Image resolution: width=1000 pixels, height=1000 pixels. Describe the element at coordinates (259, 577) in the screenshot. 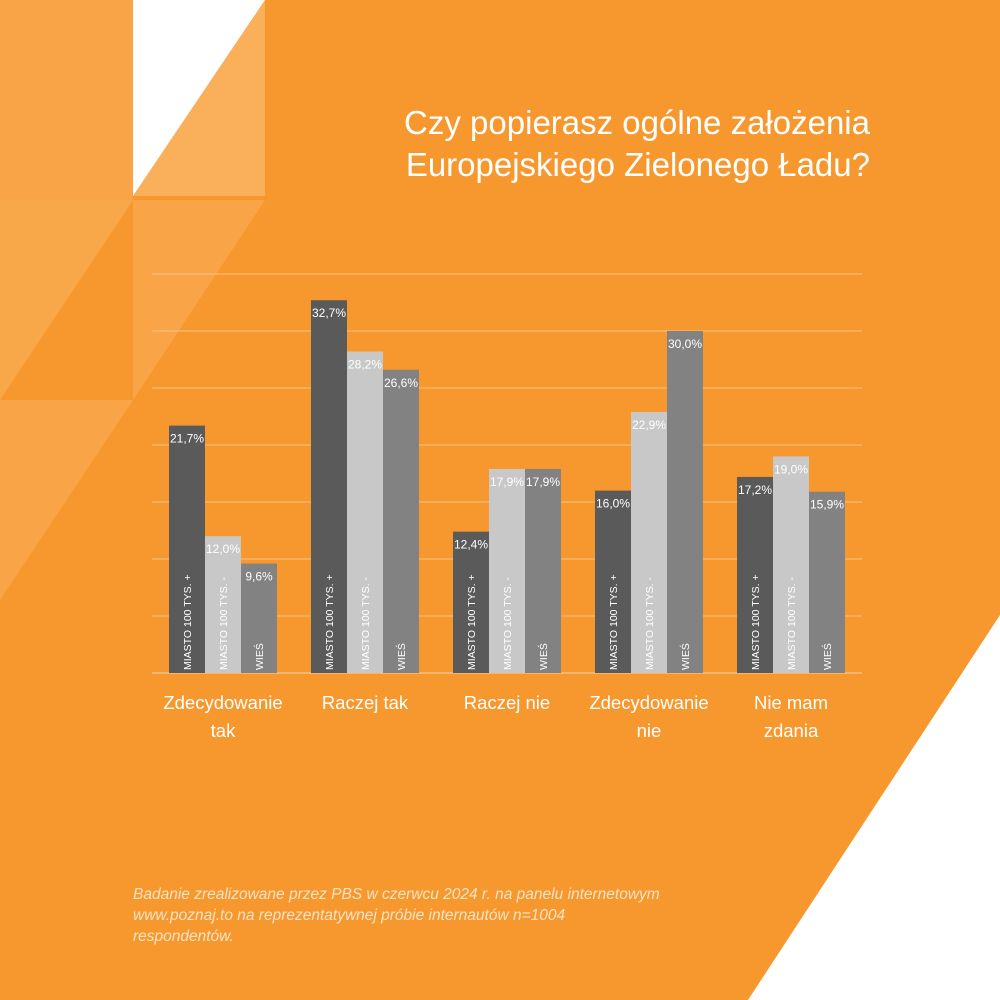

I see `data-label: 9,6%` at that location.